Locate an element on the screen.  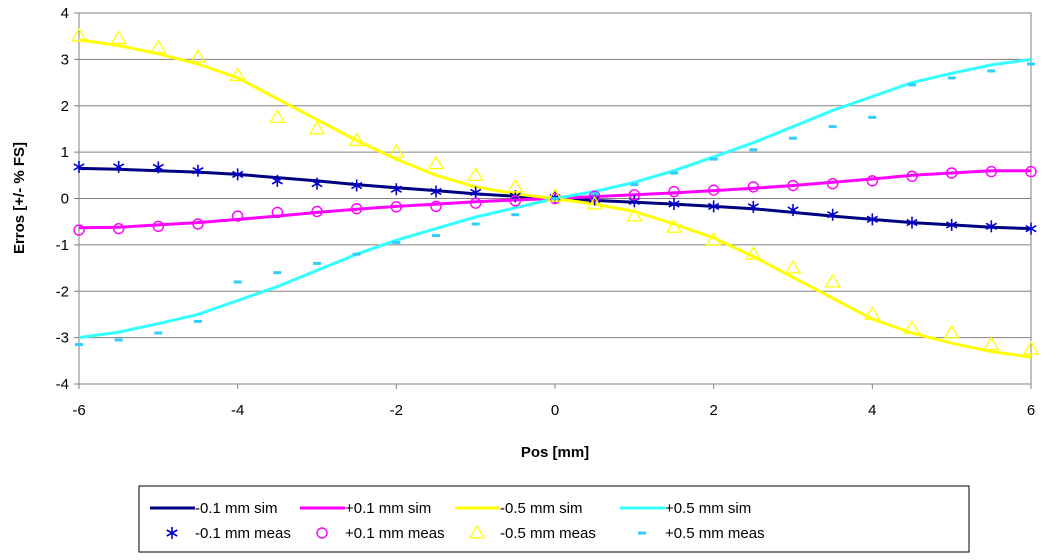
legend-label: -0.1 mm sim is located at coordinates (236, 508).